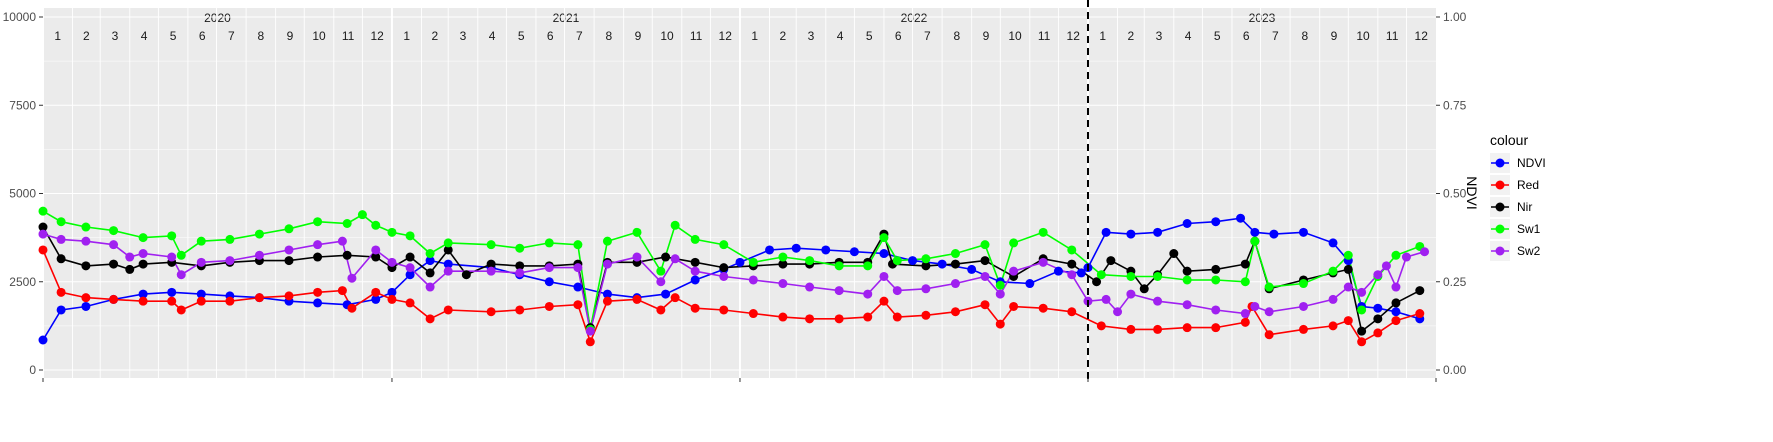 This screenshot has height=442, width=1773. I want to click on facet-label-2021: 2021, so click(566, 18).